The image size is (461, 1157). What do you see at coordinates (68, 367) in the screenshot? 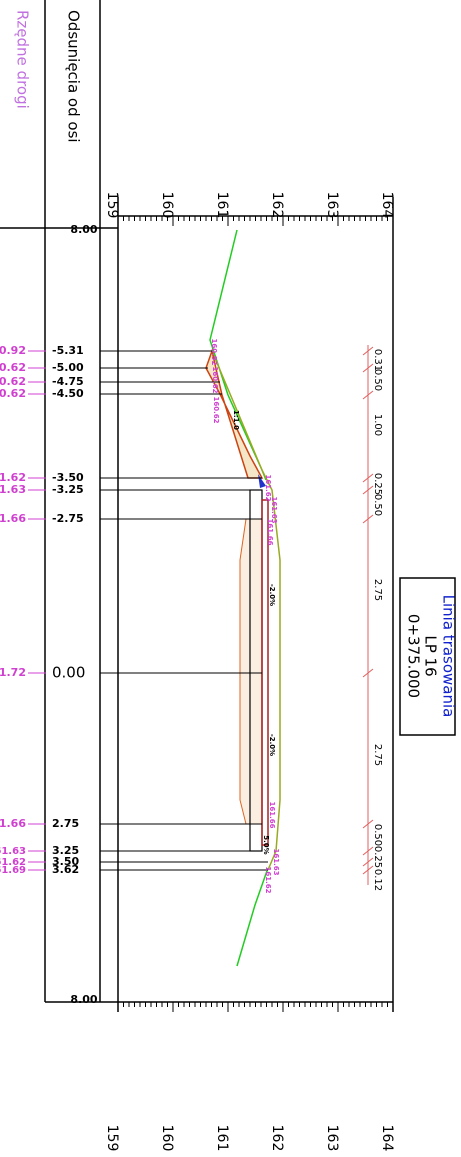
I see `offset-label: -5.00` at bounding box center [68, 367].